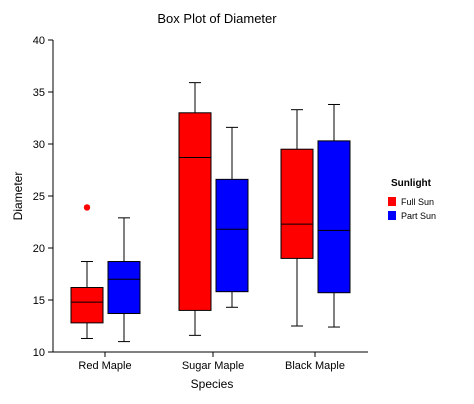 The width and height of the screenshot is (474, 404). What do you see at coordinates (417, 202) in the screenshot?
I see `legend-label: Full Sun` at bounding box center [417, 202].